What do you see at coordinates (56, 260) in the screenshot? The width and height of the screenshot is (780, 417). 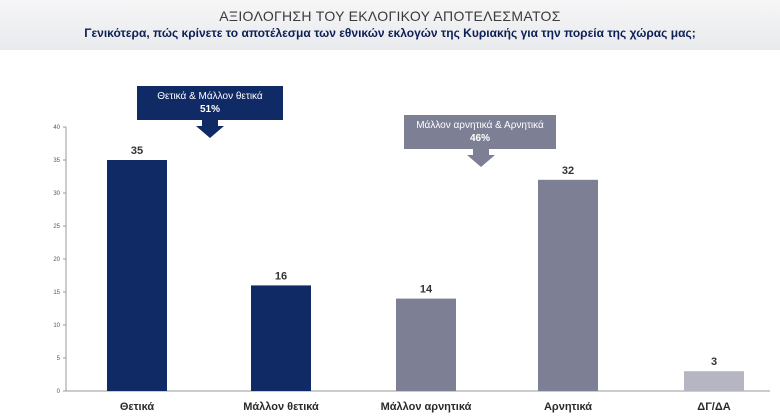 I see `y-tick-label: 20` at bounding box center [56, 260].